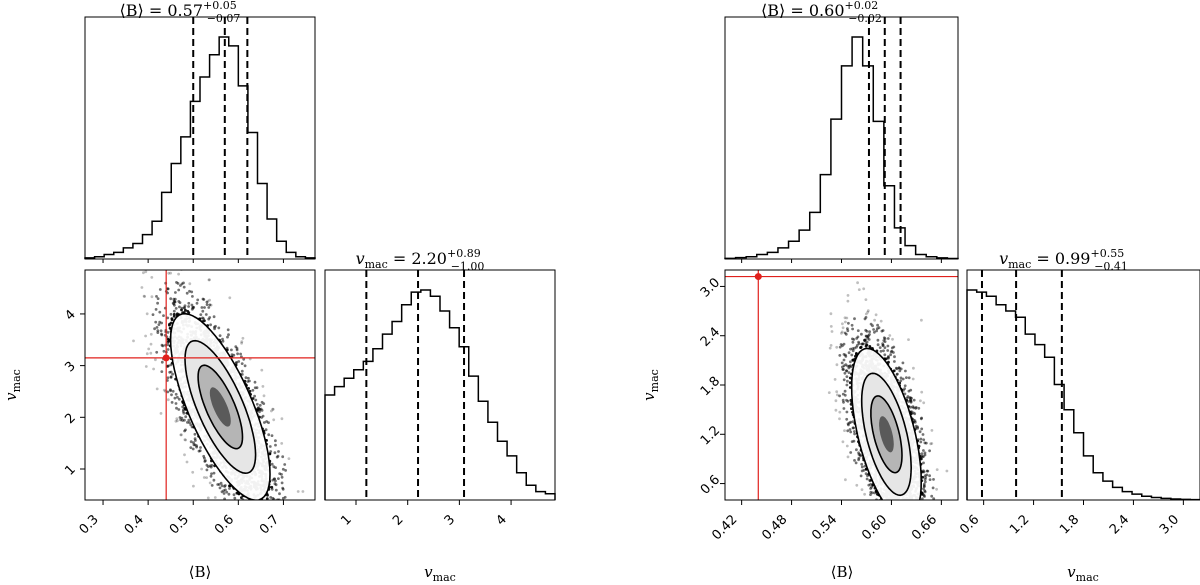  I want to click on v-title-symbol: v, so click(360, 258).